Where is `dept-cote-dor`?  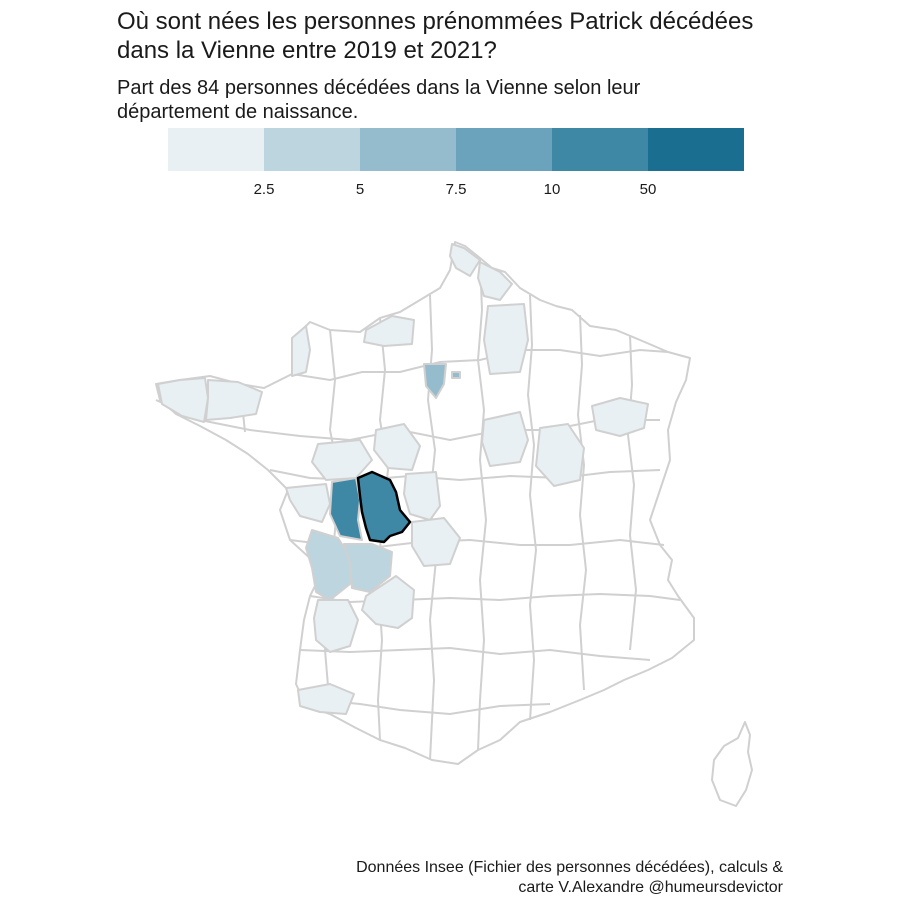
dept-cote-dor is located at coordinates (560, 455).